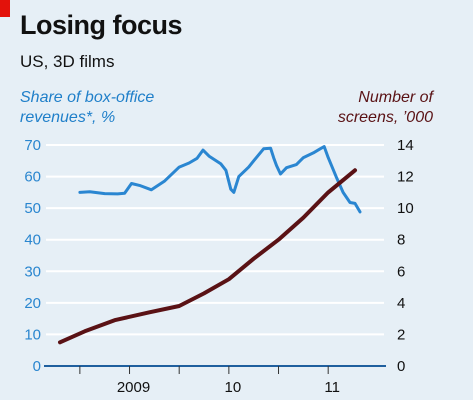  Describe the element at coordinates (130, 108) in the screenshot. I see `left-axis-label: Share of box-office revenues*, %` at that location.